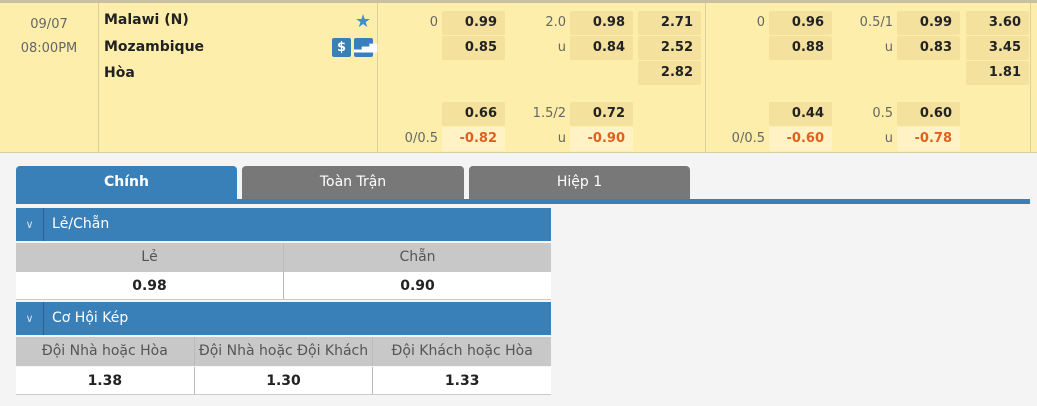 The image size is (1037, 406). I want to click on col-header: Đội Nhà hoặc Đội Khách, so click(284, 351).